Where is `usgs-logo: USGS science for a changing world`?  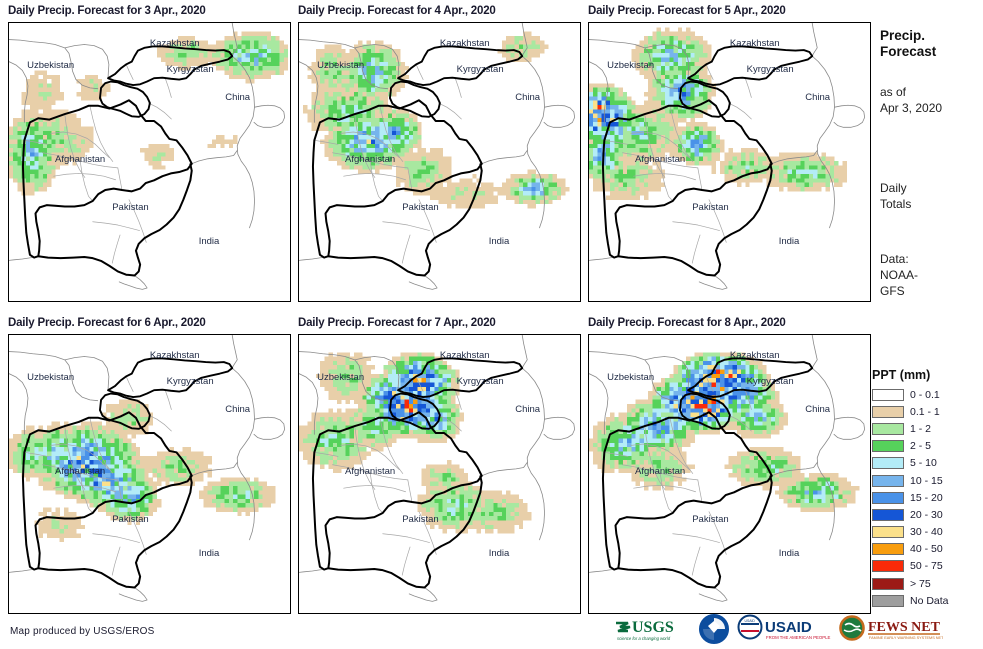
usgs-logo: USGS science for a changing world is located at coordinates (653, 629).